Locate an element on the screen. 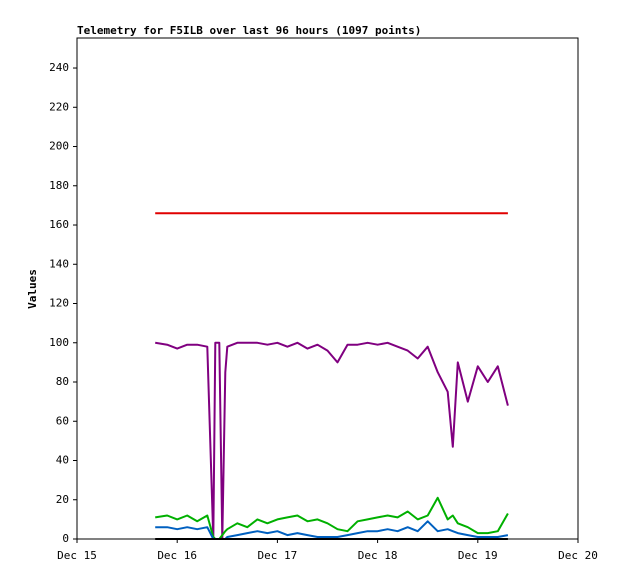 This screenshot has height=579, width=618. y-tick-label: 140 is located at coordinates (59, 263).